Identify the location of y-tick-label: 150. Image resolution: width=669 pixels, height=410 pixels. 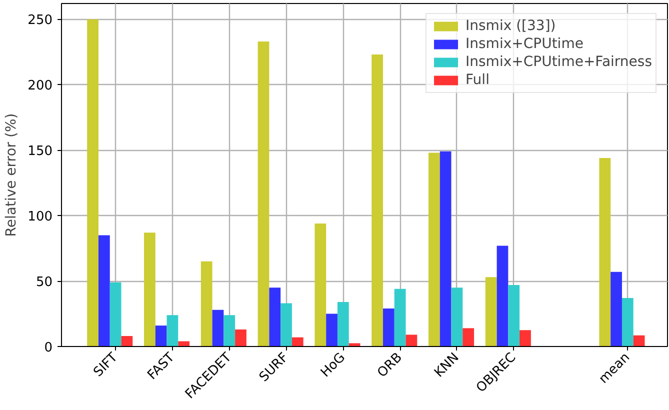
(40, 152).